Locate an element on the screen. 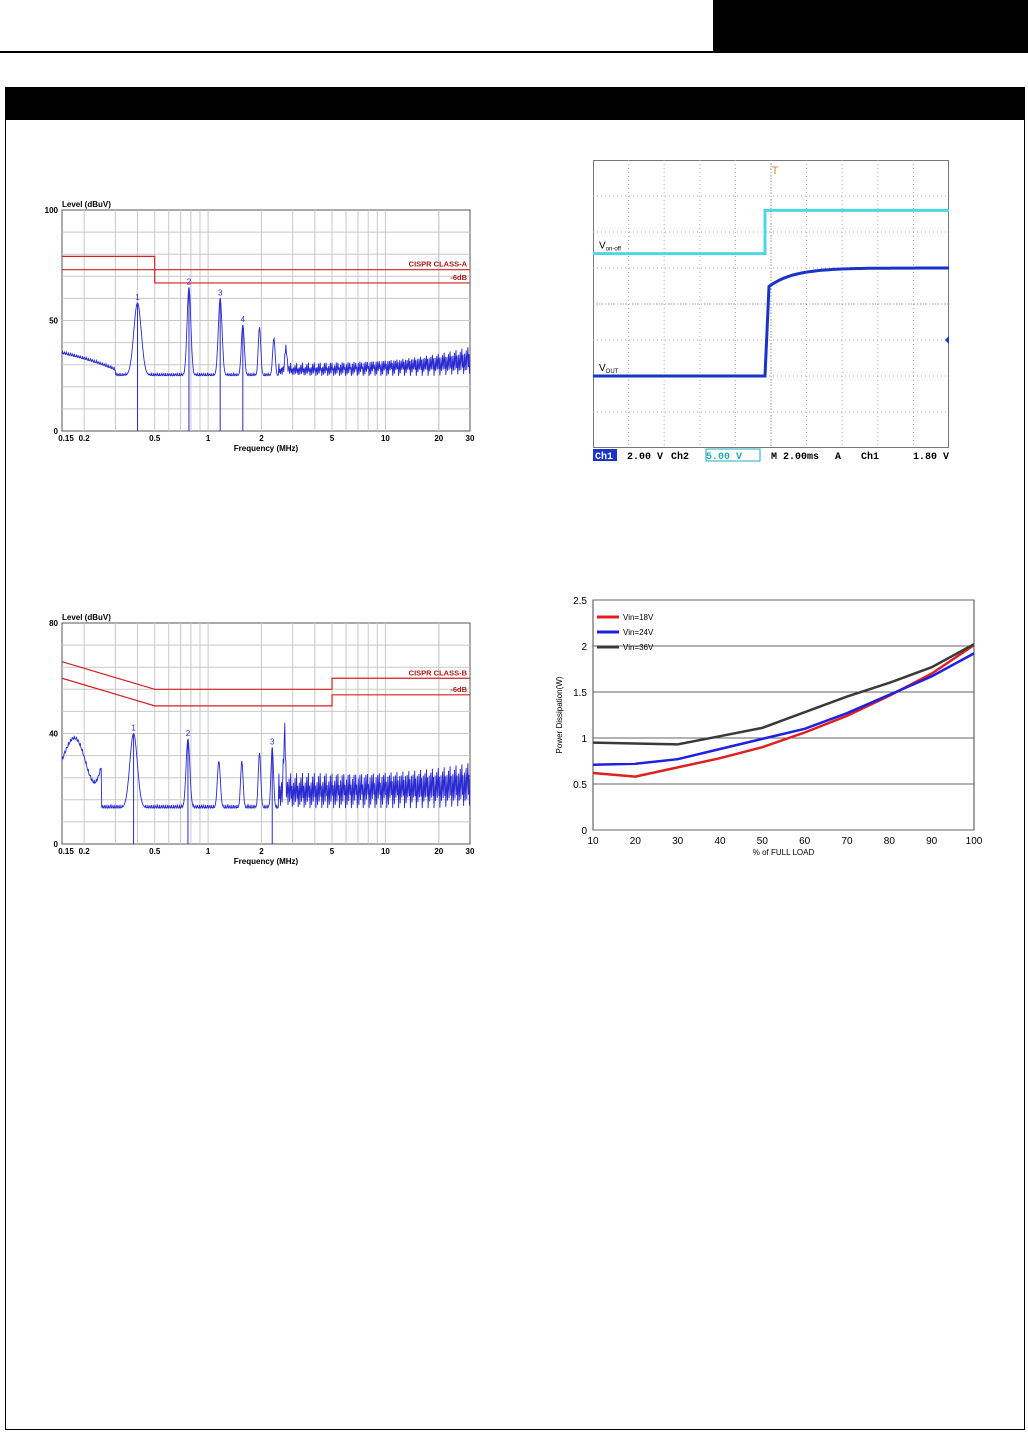 Image resolution: width=1028 pixels, height=1433 pixels. status-item: 1.80 V is located at coordinates (931, 457).